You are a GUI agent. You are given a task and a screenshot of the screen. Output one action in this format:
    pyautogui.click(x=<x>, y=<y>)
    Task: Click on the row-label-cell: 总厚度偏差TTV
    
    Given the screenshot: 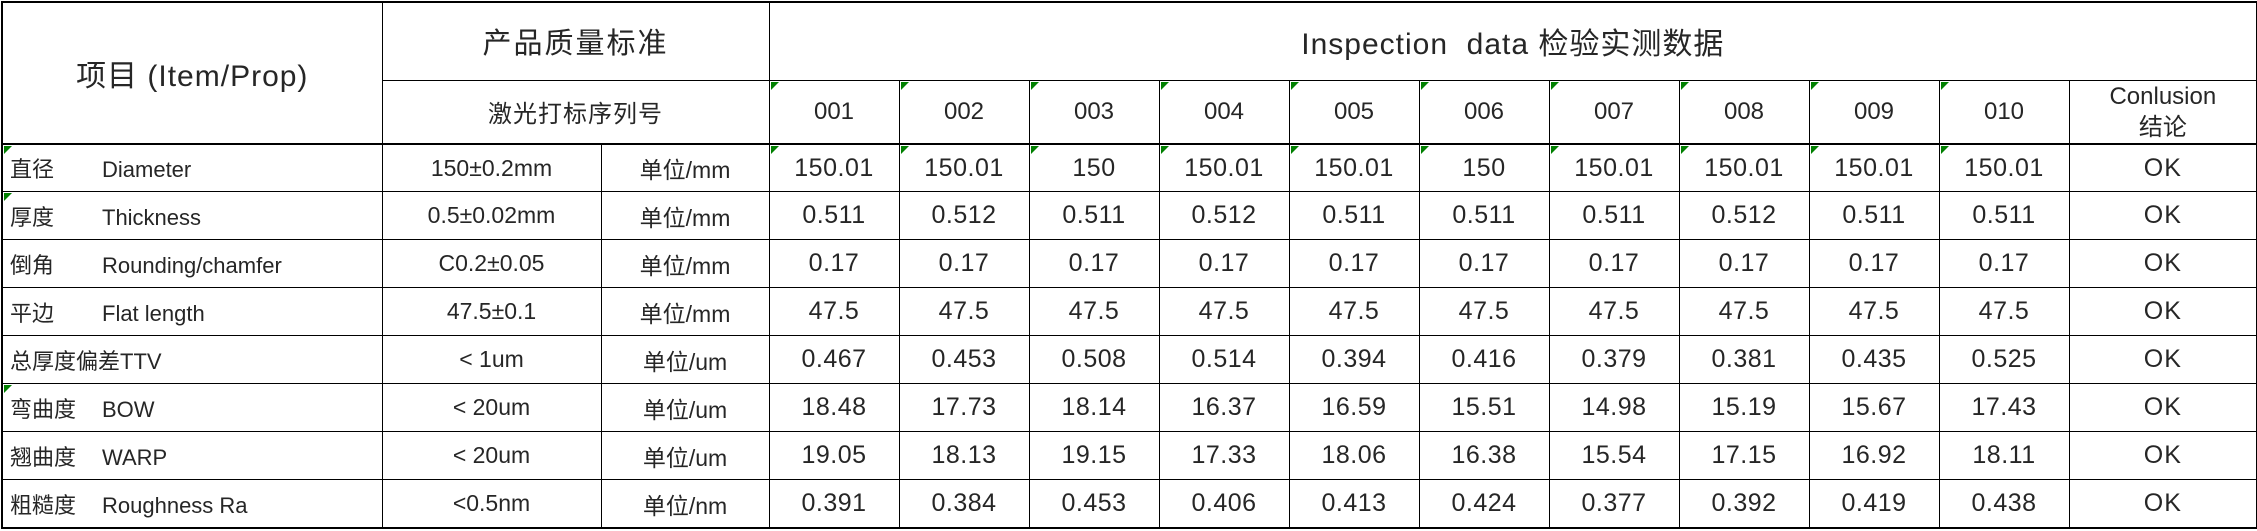 What is the action you would take?
    pyautogui.click(x=192, y=360)
    